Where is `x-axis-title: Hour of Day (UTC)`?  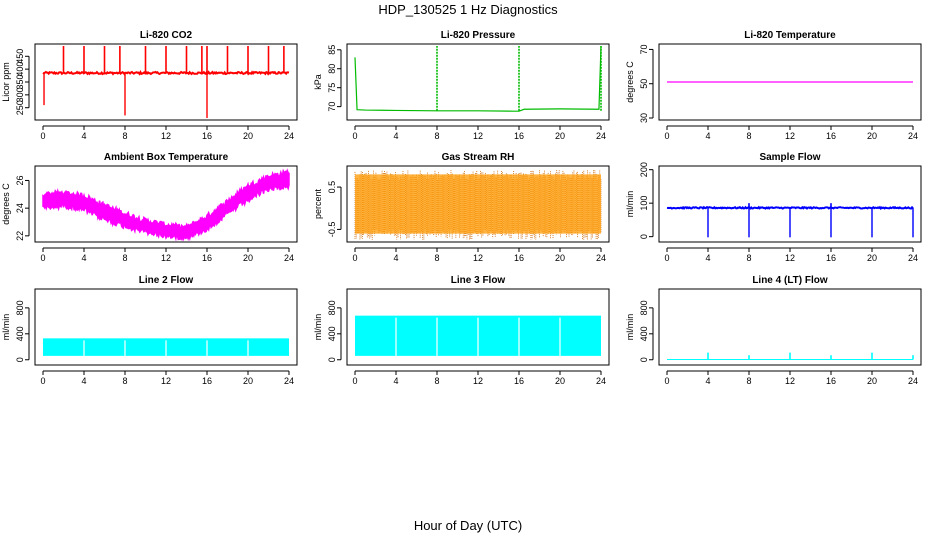
x-axis-title: Hour of Day (UTC) is located at coordinates (468, 525).